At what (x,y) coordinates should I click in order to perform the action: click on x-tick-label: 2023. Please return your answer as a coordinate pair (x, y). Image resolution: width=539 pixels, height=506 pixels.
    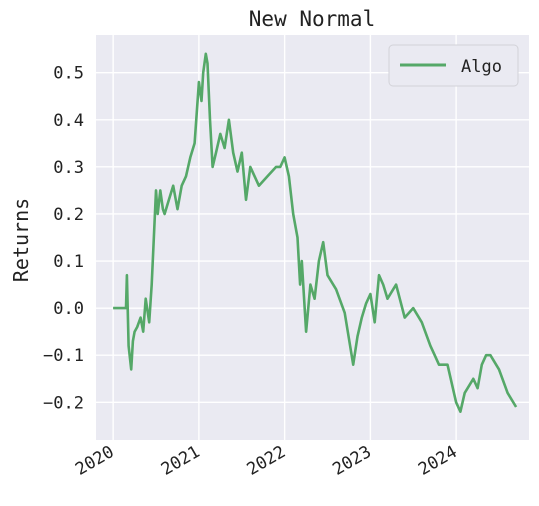
    Looking at the image, I should click on (351, 461).